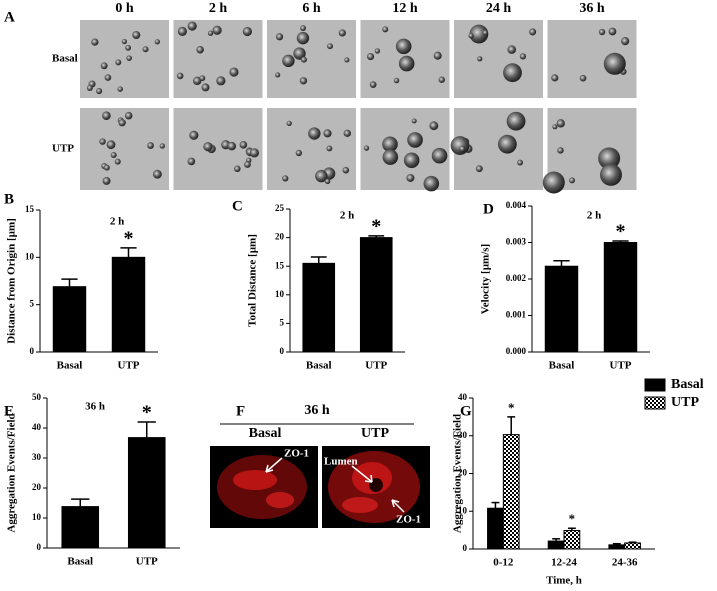 The image size is (717, 591). I want to click on column-label: UTP, so click(375, 433).